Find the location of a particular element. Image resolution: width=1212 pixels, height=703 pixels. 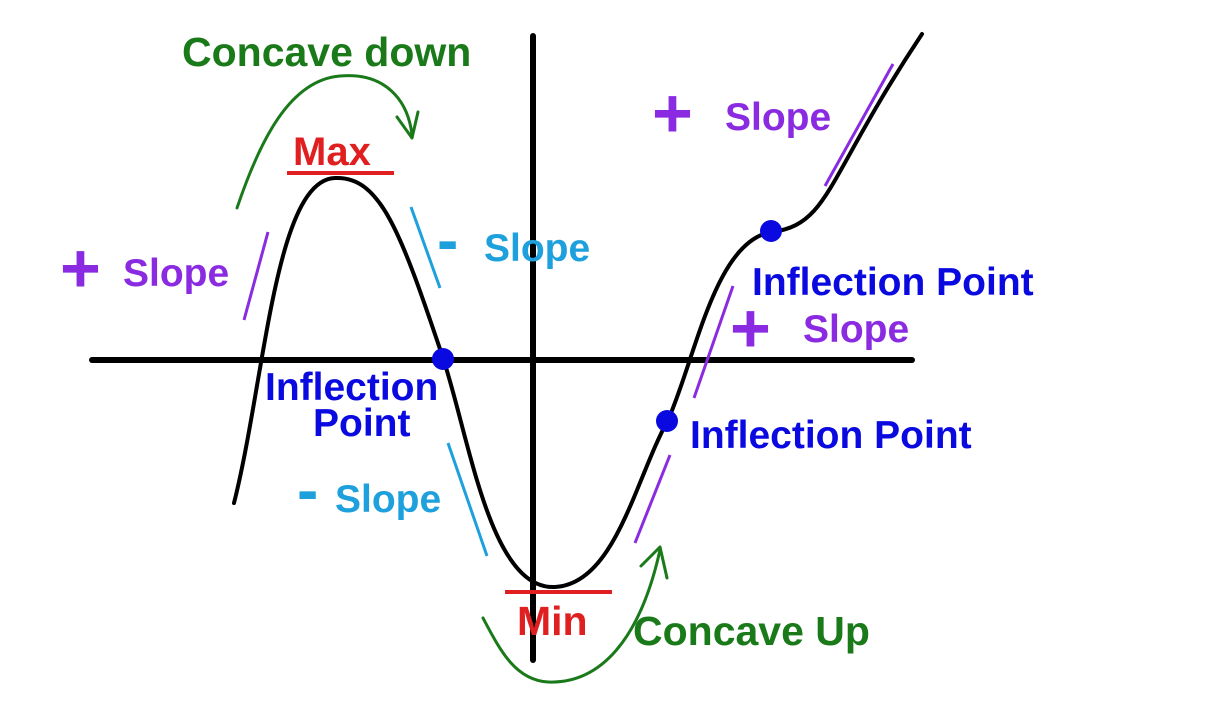

concave-up-label: Concave Up is located at coordinates (751, 631).